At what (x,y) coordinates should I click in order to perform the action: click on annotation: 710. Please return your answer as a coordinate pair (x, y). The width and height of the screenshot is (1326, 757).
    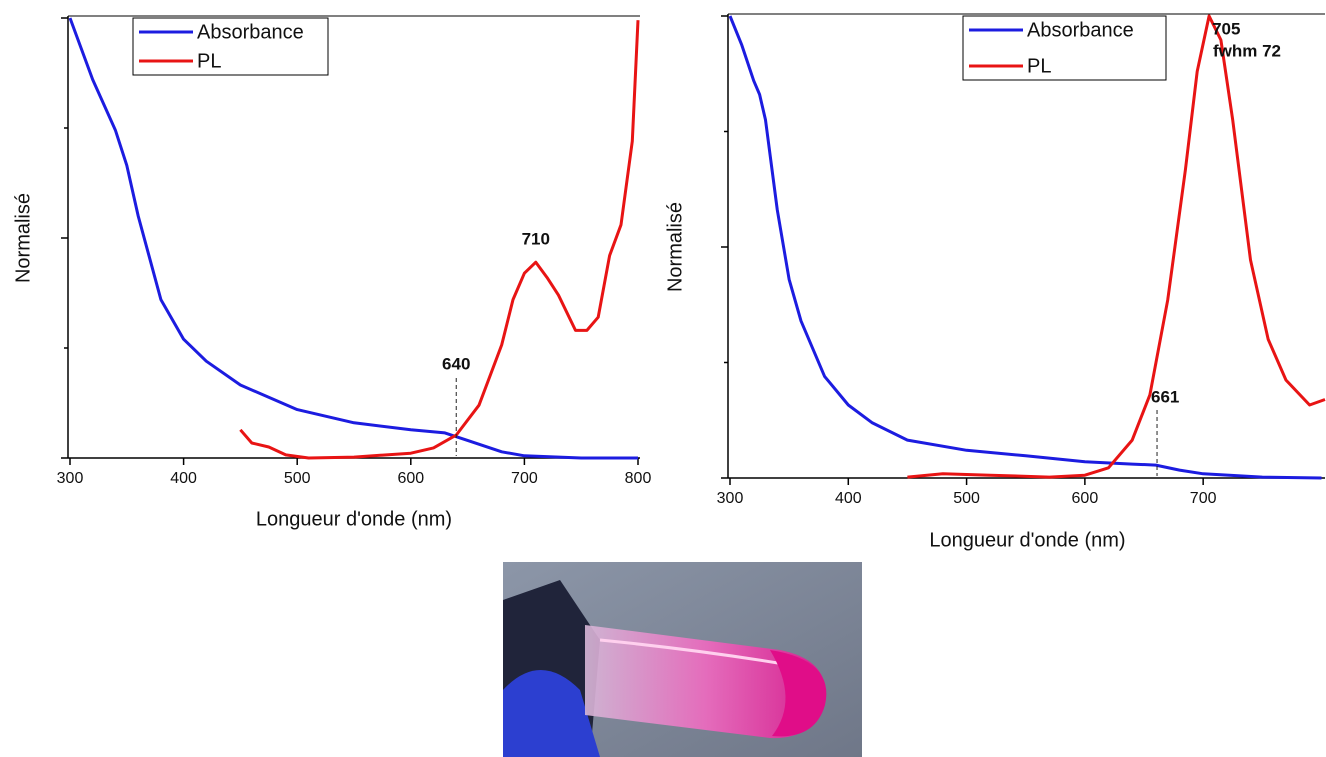
    Looking at the image, I should click on (536, 238).